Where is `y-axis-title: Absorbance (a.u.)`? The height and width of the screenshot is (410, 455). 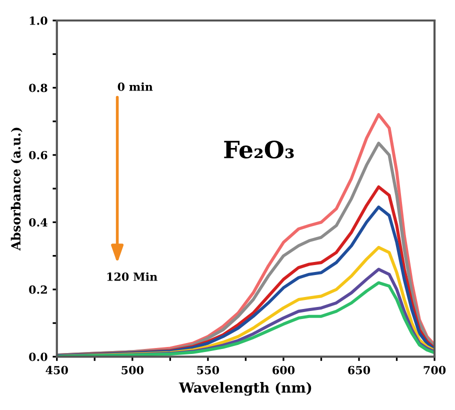 y-axis-title: Absorbance (a.u.) is located at coordinates (16, 189).